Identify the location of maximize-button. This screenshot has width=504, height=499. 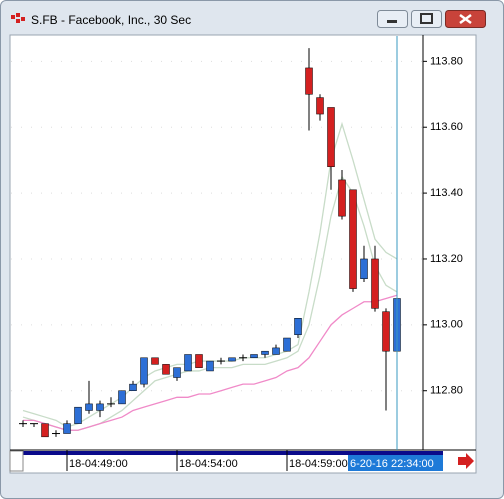
(426, 19).